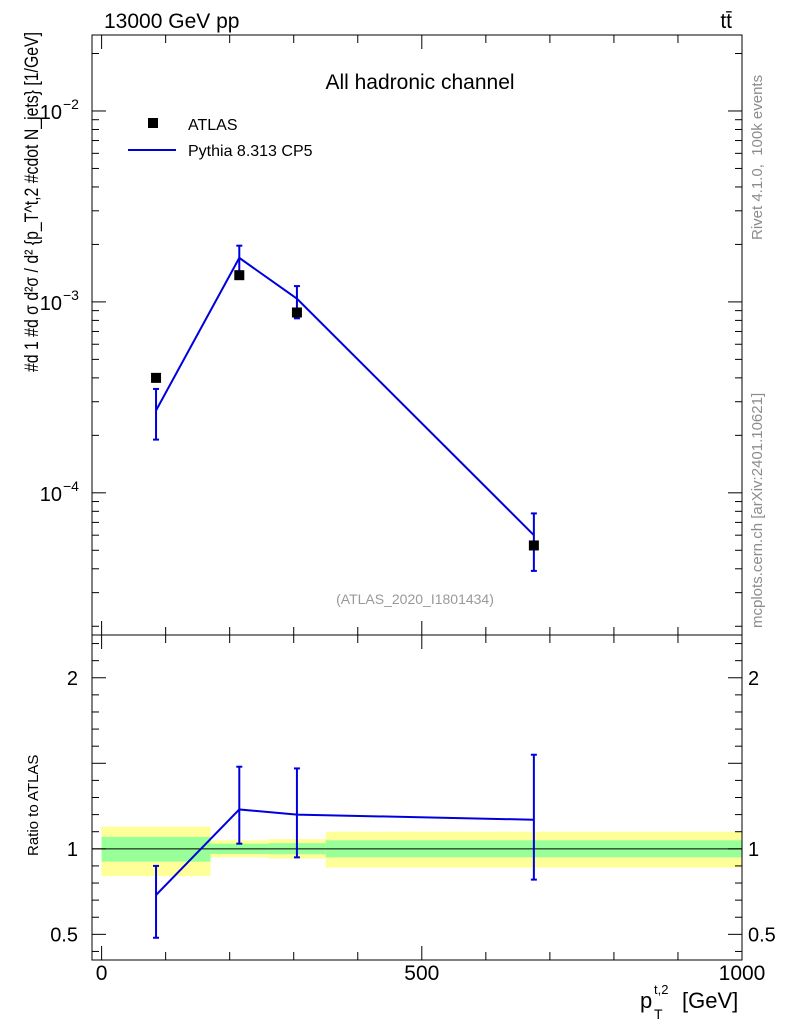 This screenshot has height=1024, width=786. I want to click on pythia-line, so click(345, 396).